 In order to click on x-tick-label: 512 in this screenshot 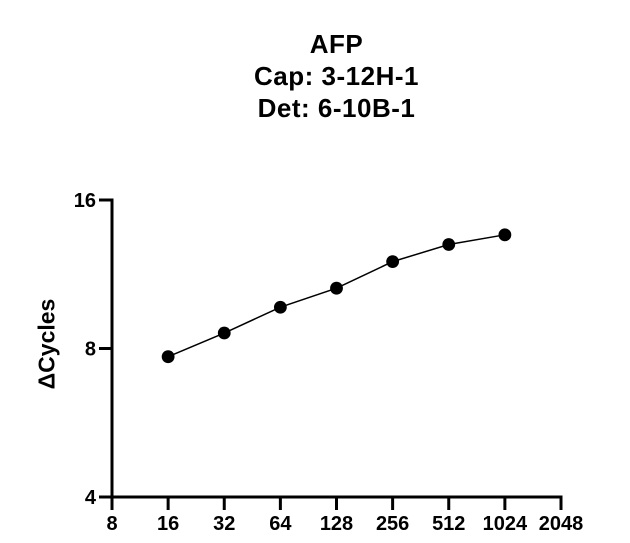, I will do `click(448, 524)`.